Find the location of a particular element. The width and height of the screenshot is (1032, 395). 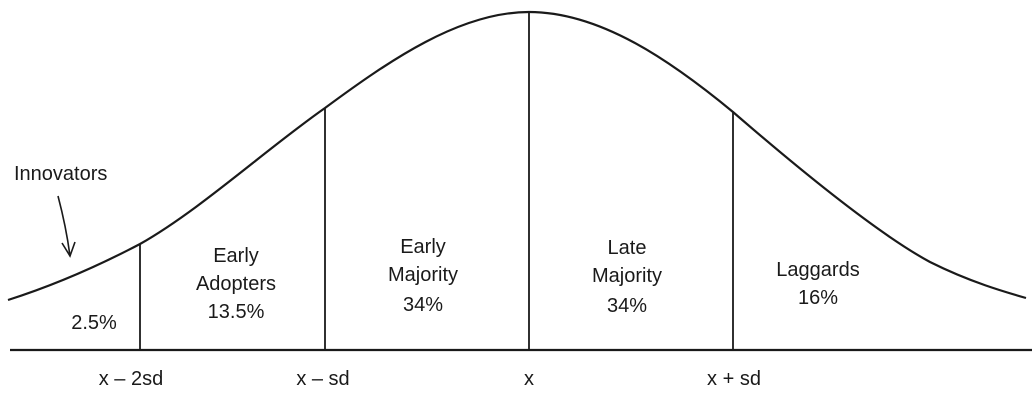

segment-early-adopters: Early Adopters 13.5% is located at coordinates (236, 284).